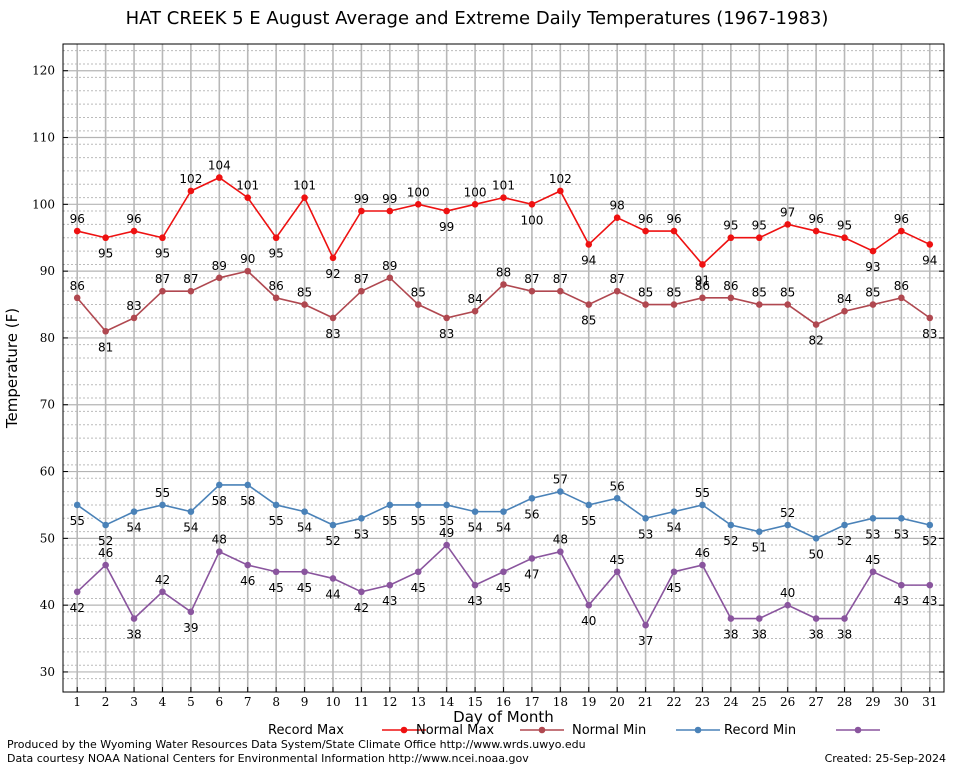  Describe the element at coordinates (731, 702) in the screenshot. I see `x-tick-label: 24` at that location.